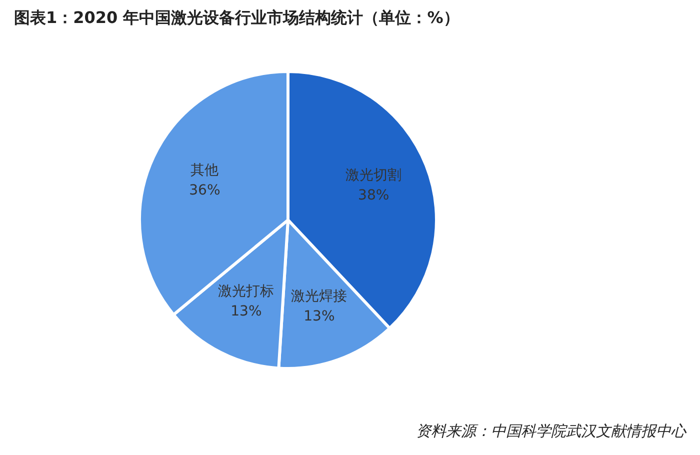  I want to click on text: 资料来源：中国科学院武汉文献情报中心, so click(551, 431).